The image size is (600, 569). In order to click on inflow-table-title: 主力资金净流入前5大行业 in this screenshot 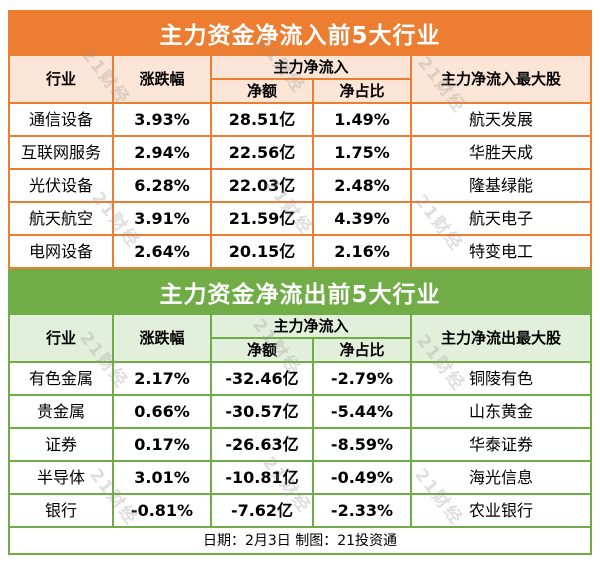, I will do `click(300, 36)`.